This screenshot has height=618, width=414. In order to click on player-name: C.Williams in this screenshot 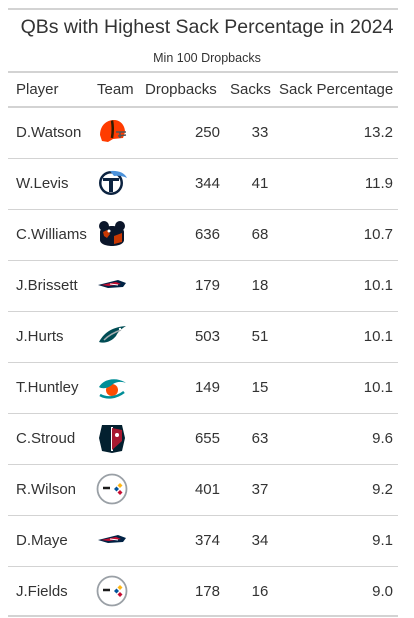, I will do `click(51, 234)`.